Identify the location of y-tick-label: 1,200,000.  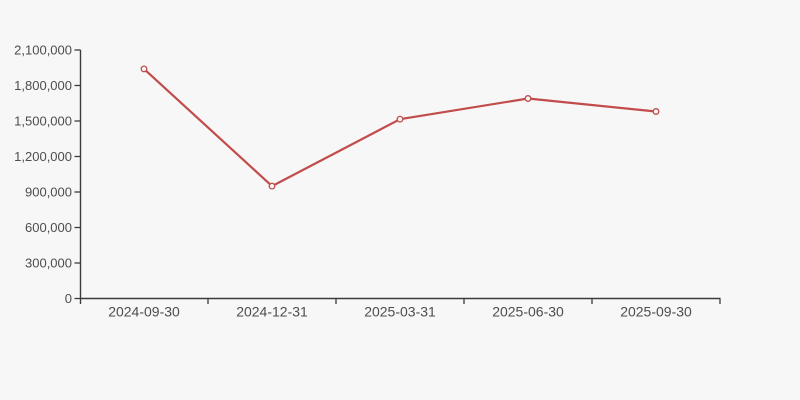
(43, 156).